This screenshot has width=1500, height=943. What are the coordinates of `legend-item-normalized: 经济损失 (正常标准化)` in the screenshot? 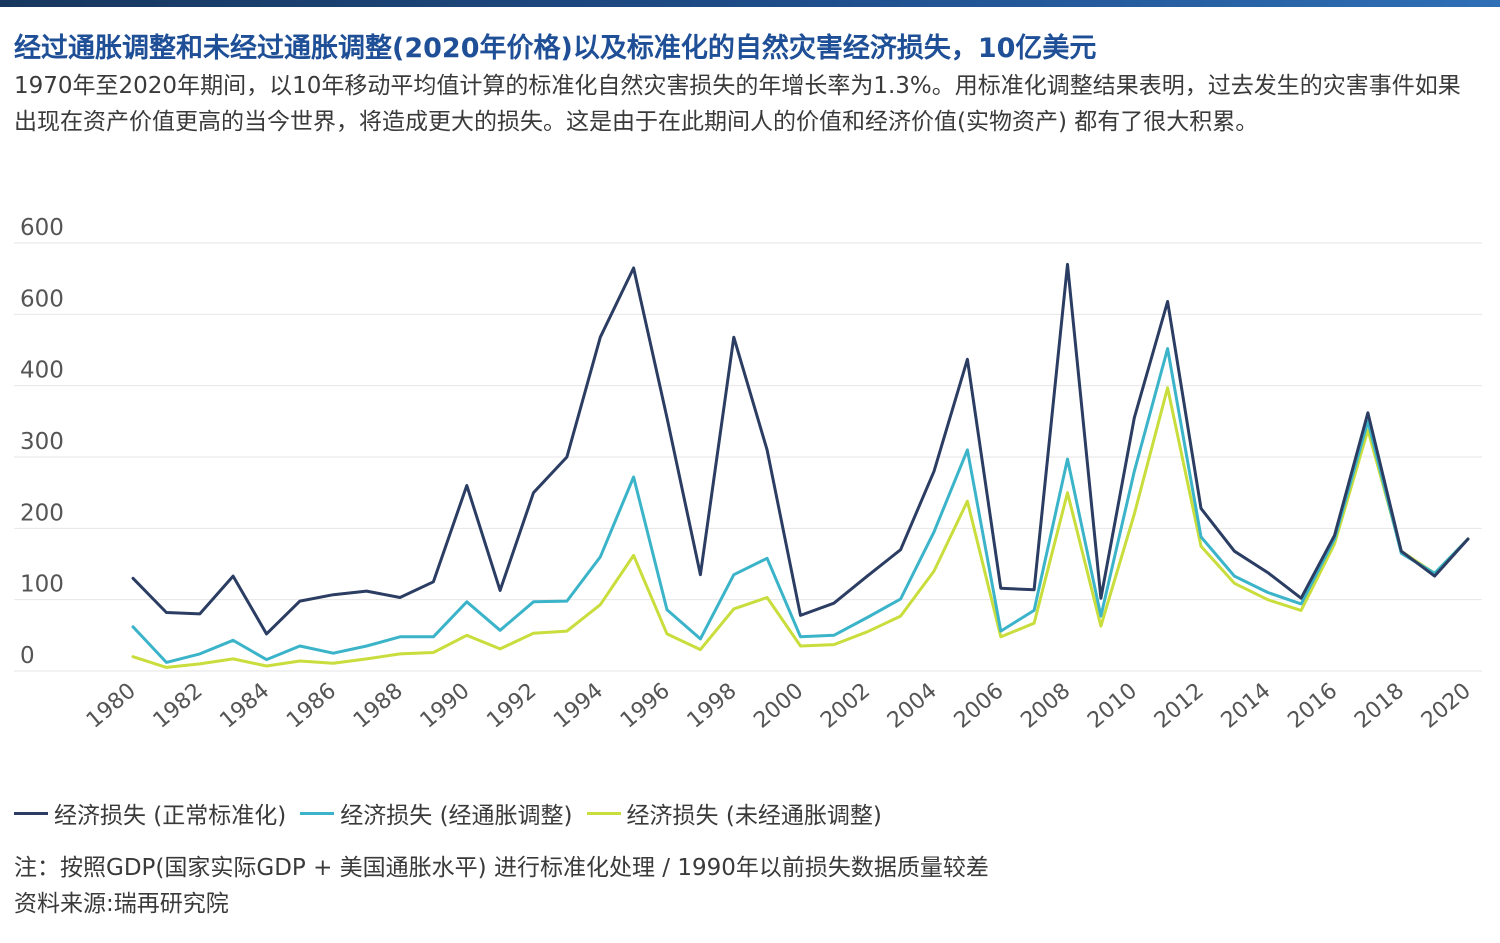 It's located at (150, 813).